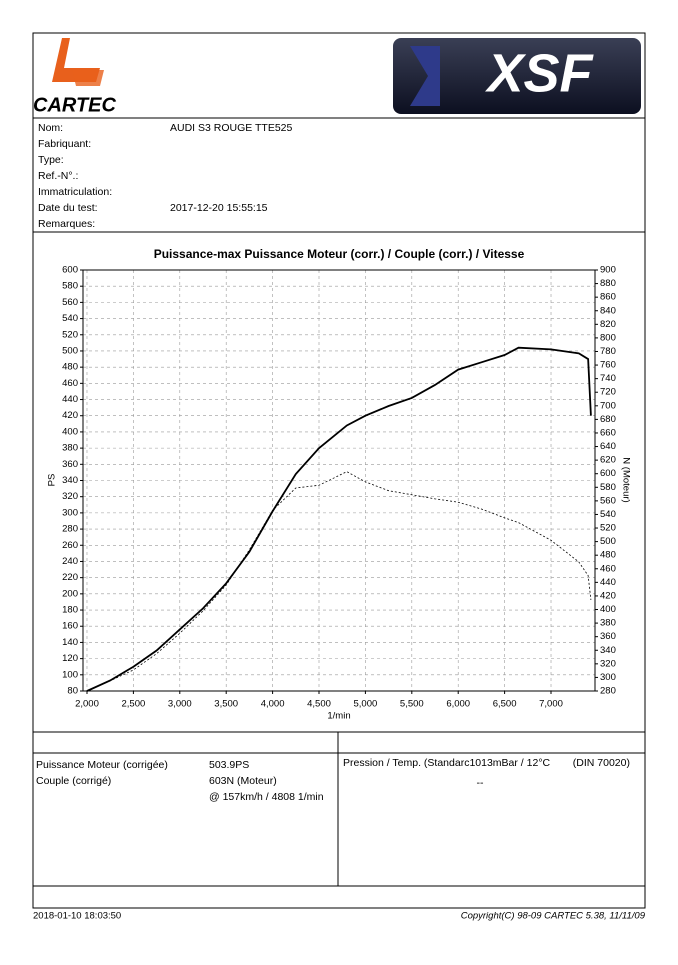  Describe the element at coordinates (608, 514) in the screenshot. I see `y2-tick-label: 540` at that location.